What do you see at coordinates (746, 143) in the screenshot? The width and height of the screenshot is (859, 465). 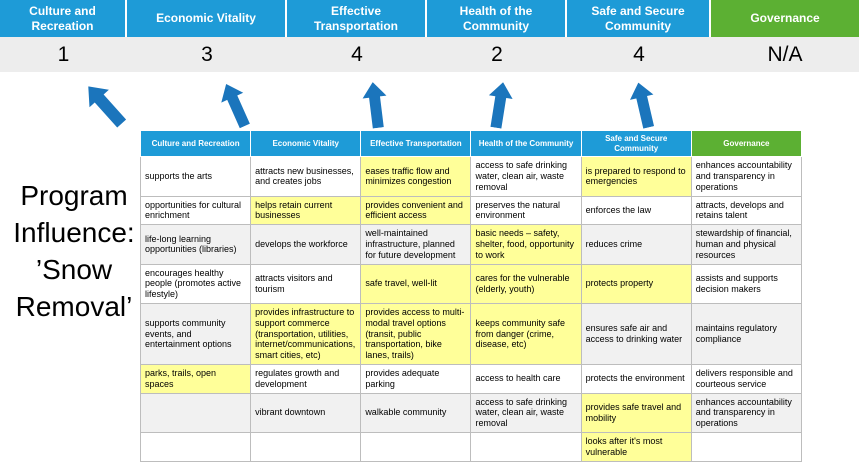 I see `matrix-header-governance: Governance` at bounding box center [746, 143].